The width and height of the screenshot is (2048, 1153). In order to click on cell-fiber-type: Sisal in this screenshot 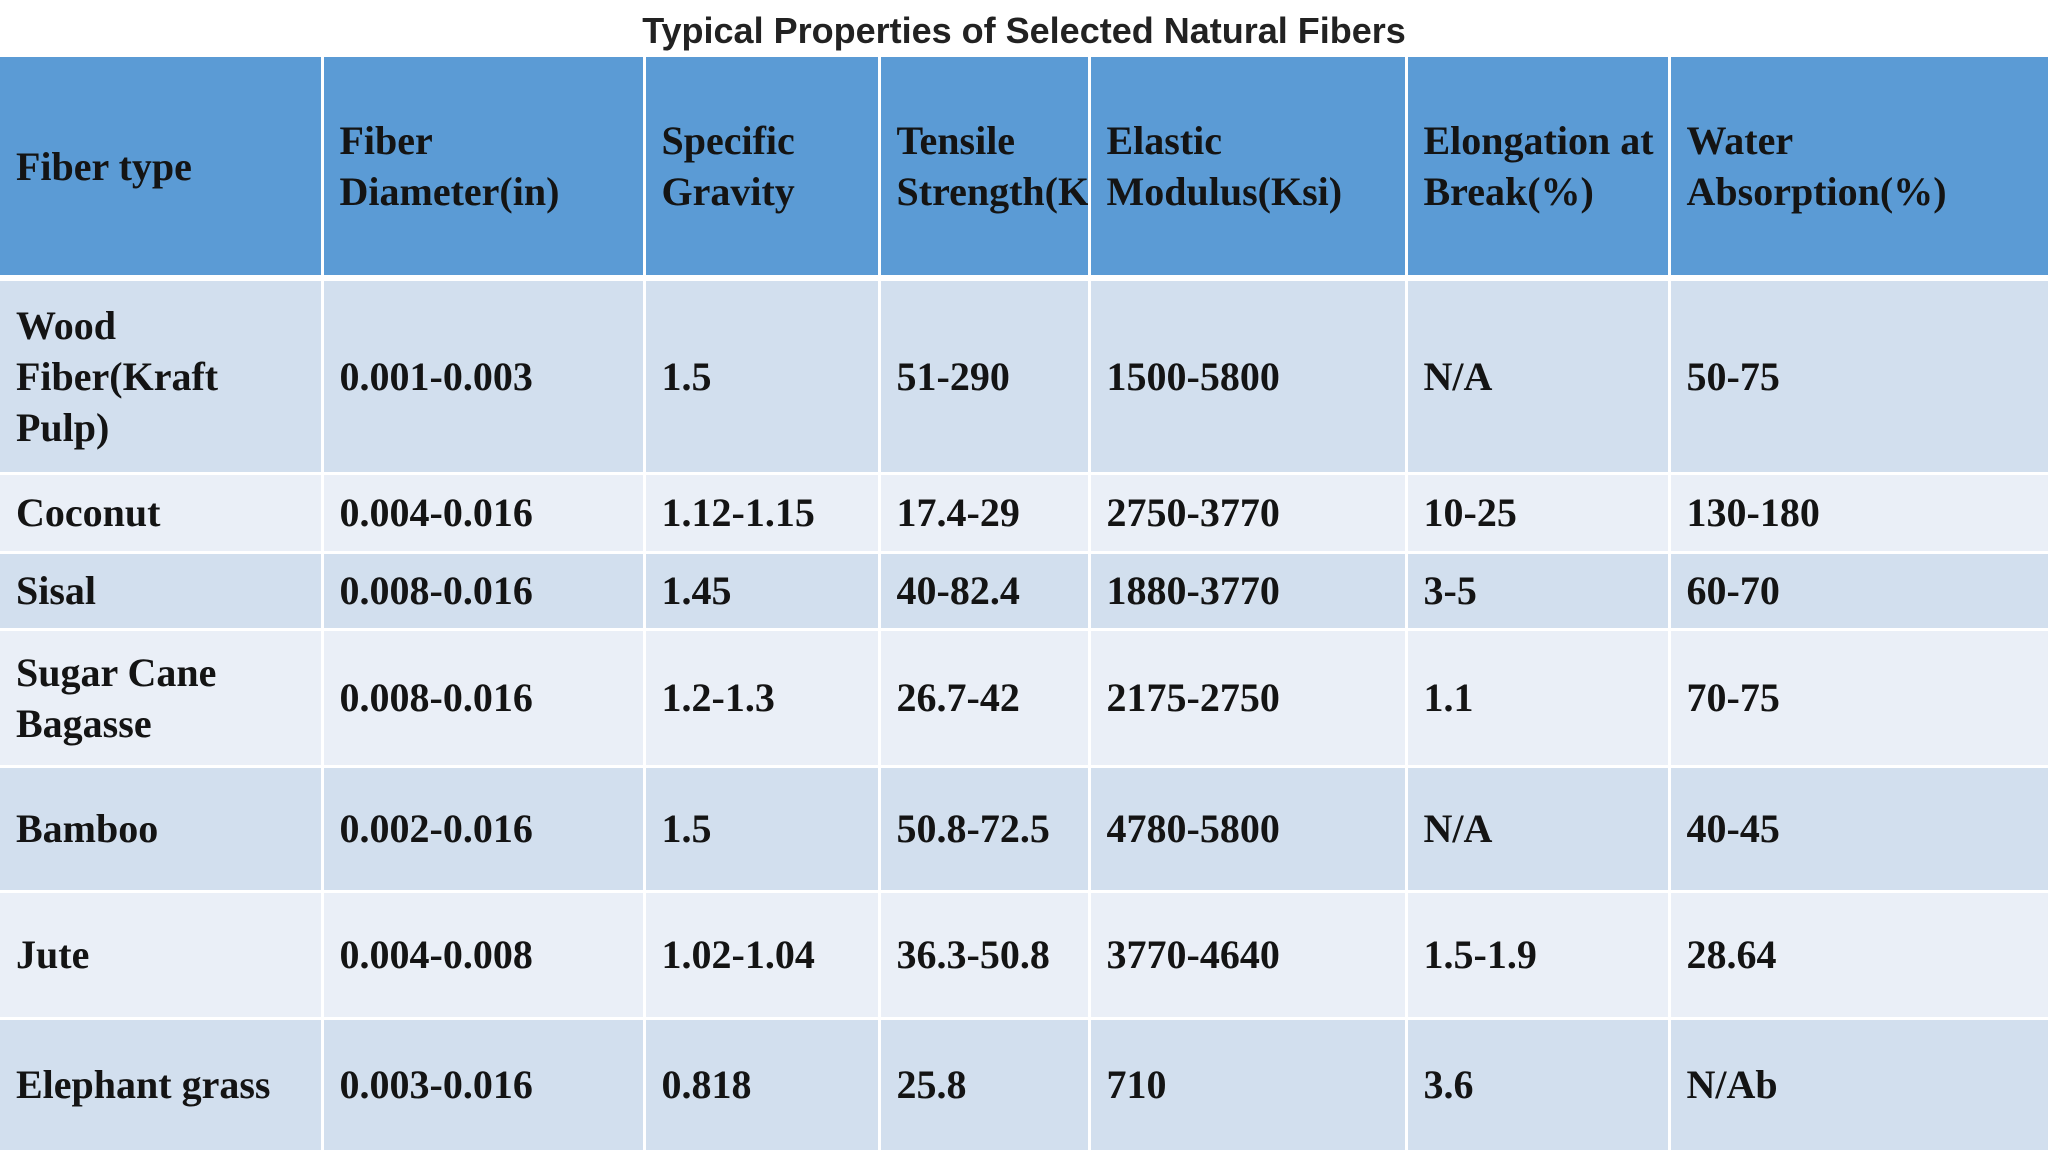, I will do `click(162, 591)`.